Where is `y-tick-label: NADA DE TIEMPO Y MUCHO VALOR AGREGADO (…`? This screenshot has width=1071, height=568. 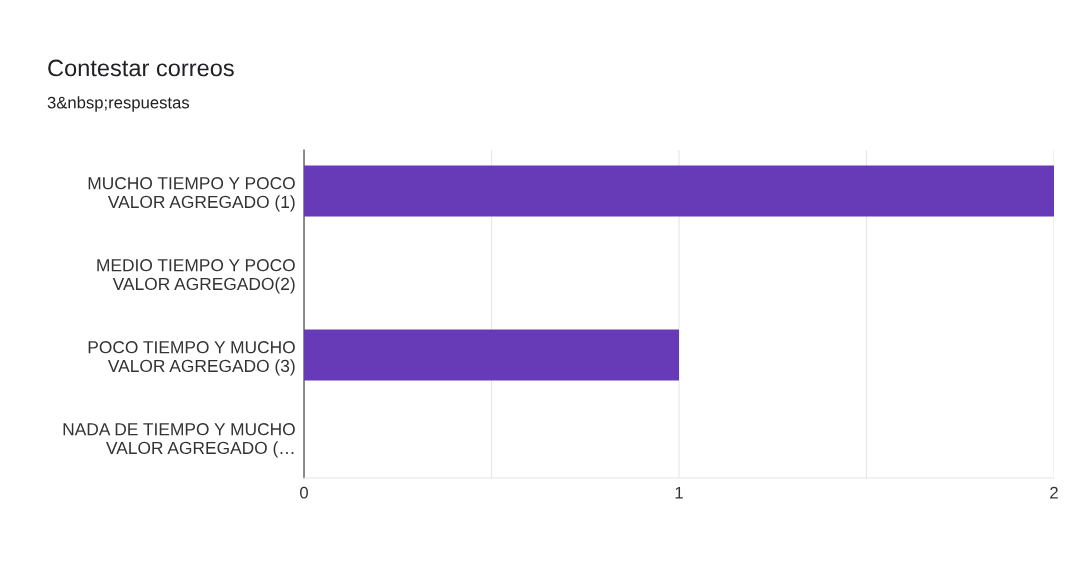 y-tick-label: NADA DE TIEMPO Y MUCHO VALOR AGREGADO (… is located at coordinates (179, 440).